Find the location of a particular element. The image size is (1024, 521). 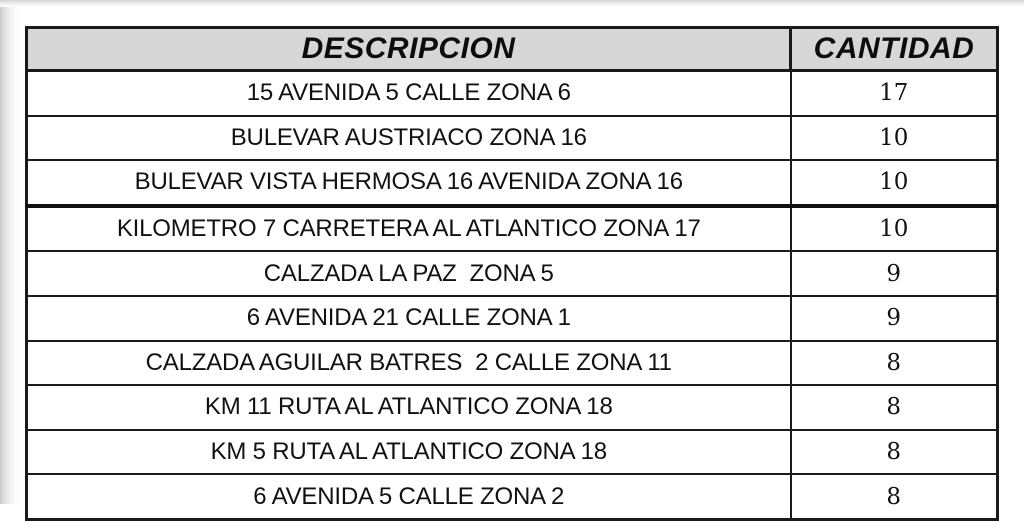

cell-descripcion: BULEVAR AUSTRIACO ZONA 16 is located at coordinates (408, 138).